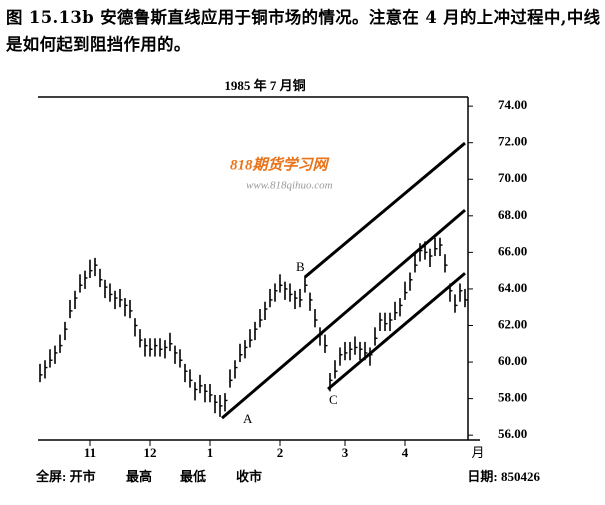  Describe the element at coordinates (264, 85) in the screenshot. I see `chart-title: 1985 年 7 月铜` at that location.